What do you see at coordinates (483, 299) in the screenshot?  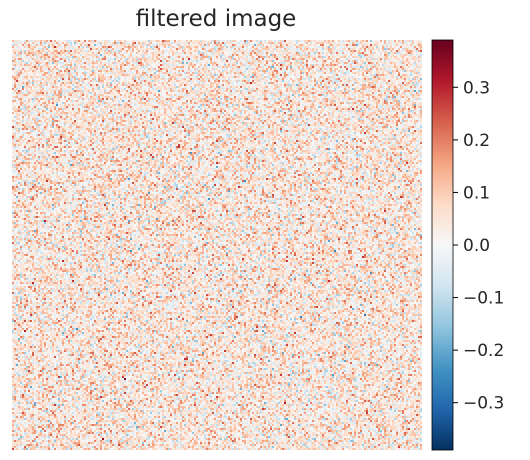 I see `colorbar-tick-label: −0.1` at bounding box center [483, 299].